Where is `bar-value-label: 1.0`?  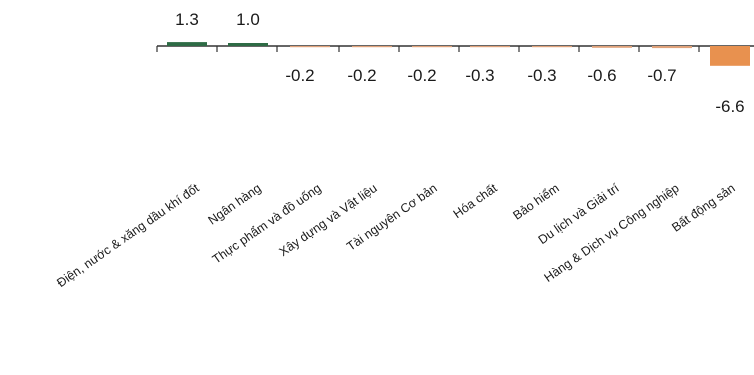
bar-value-label: 1.0 is located at coordinates (248, 19).